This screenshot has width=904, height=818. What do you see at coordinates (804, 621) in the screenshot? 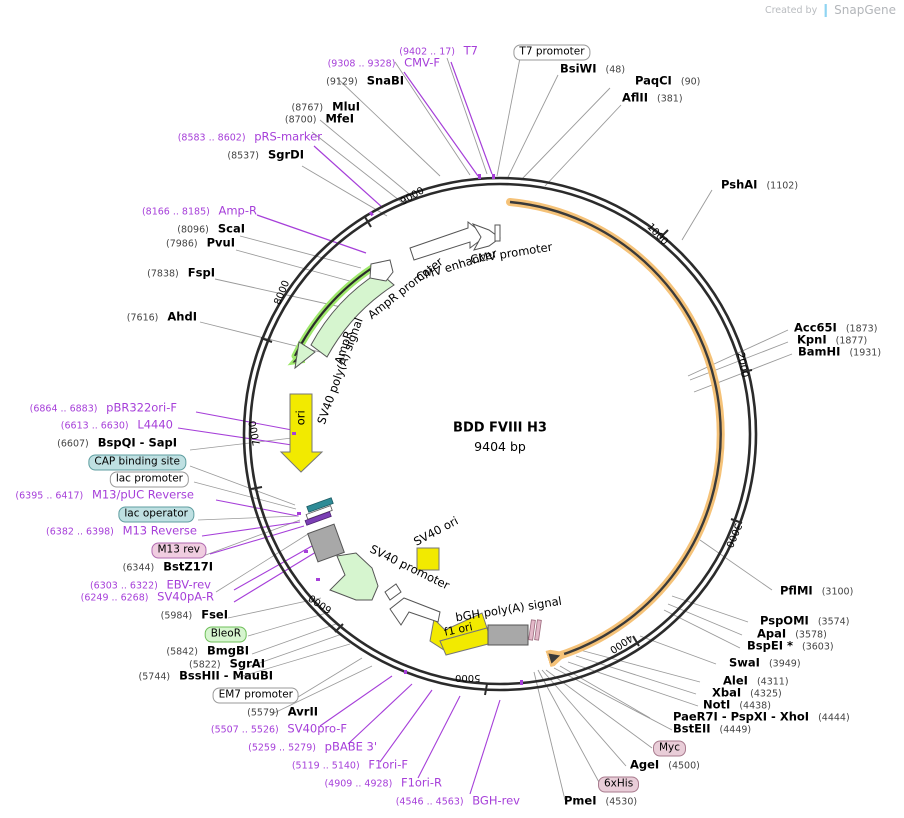
I see `label-pspomi: PspOMI (3574)` at bounding box center [804, 621].